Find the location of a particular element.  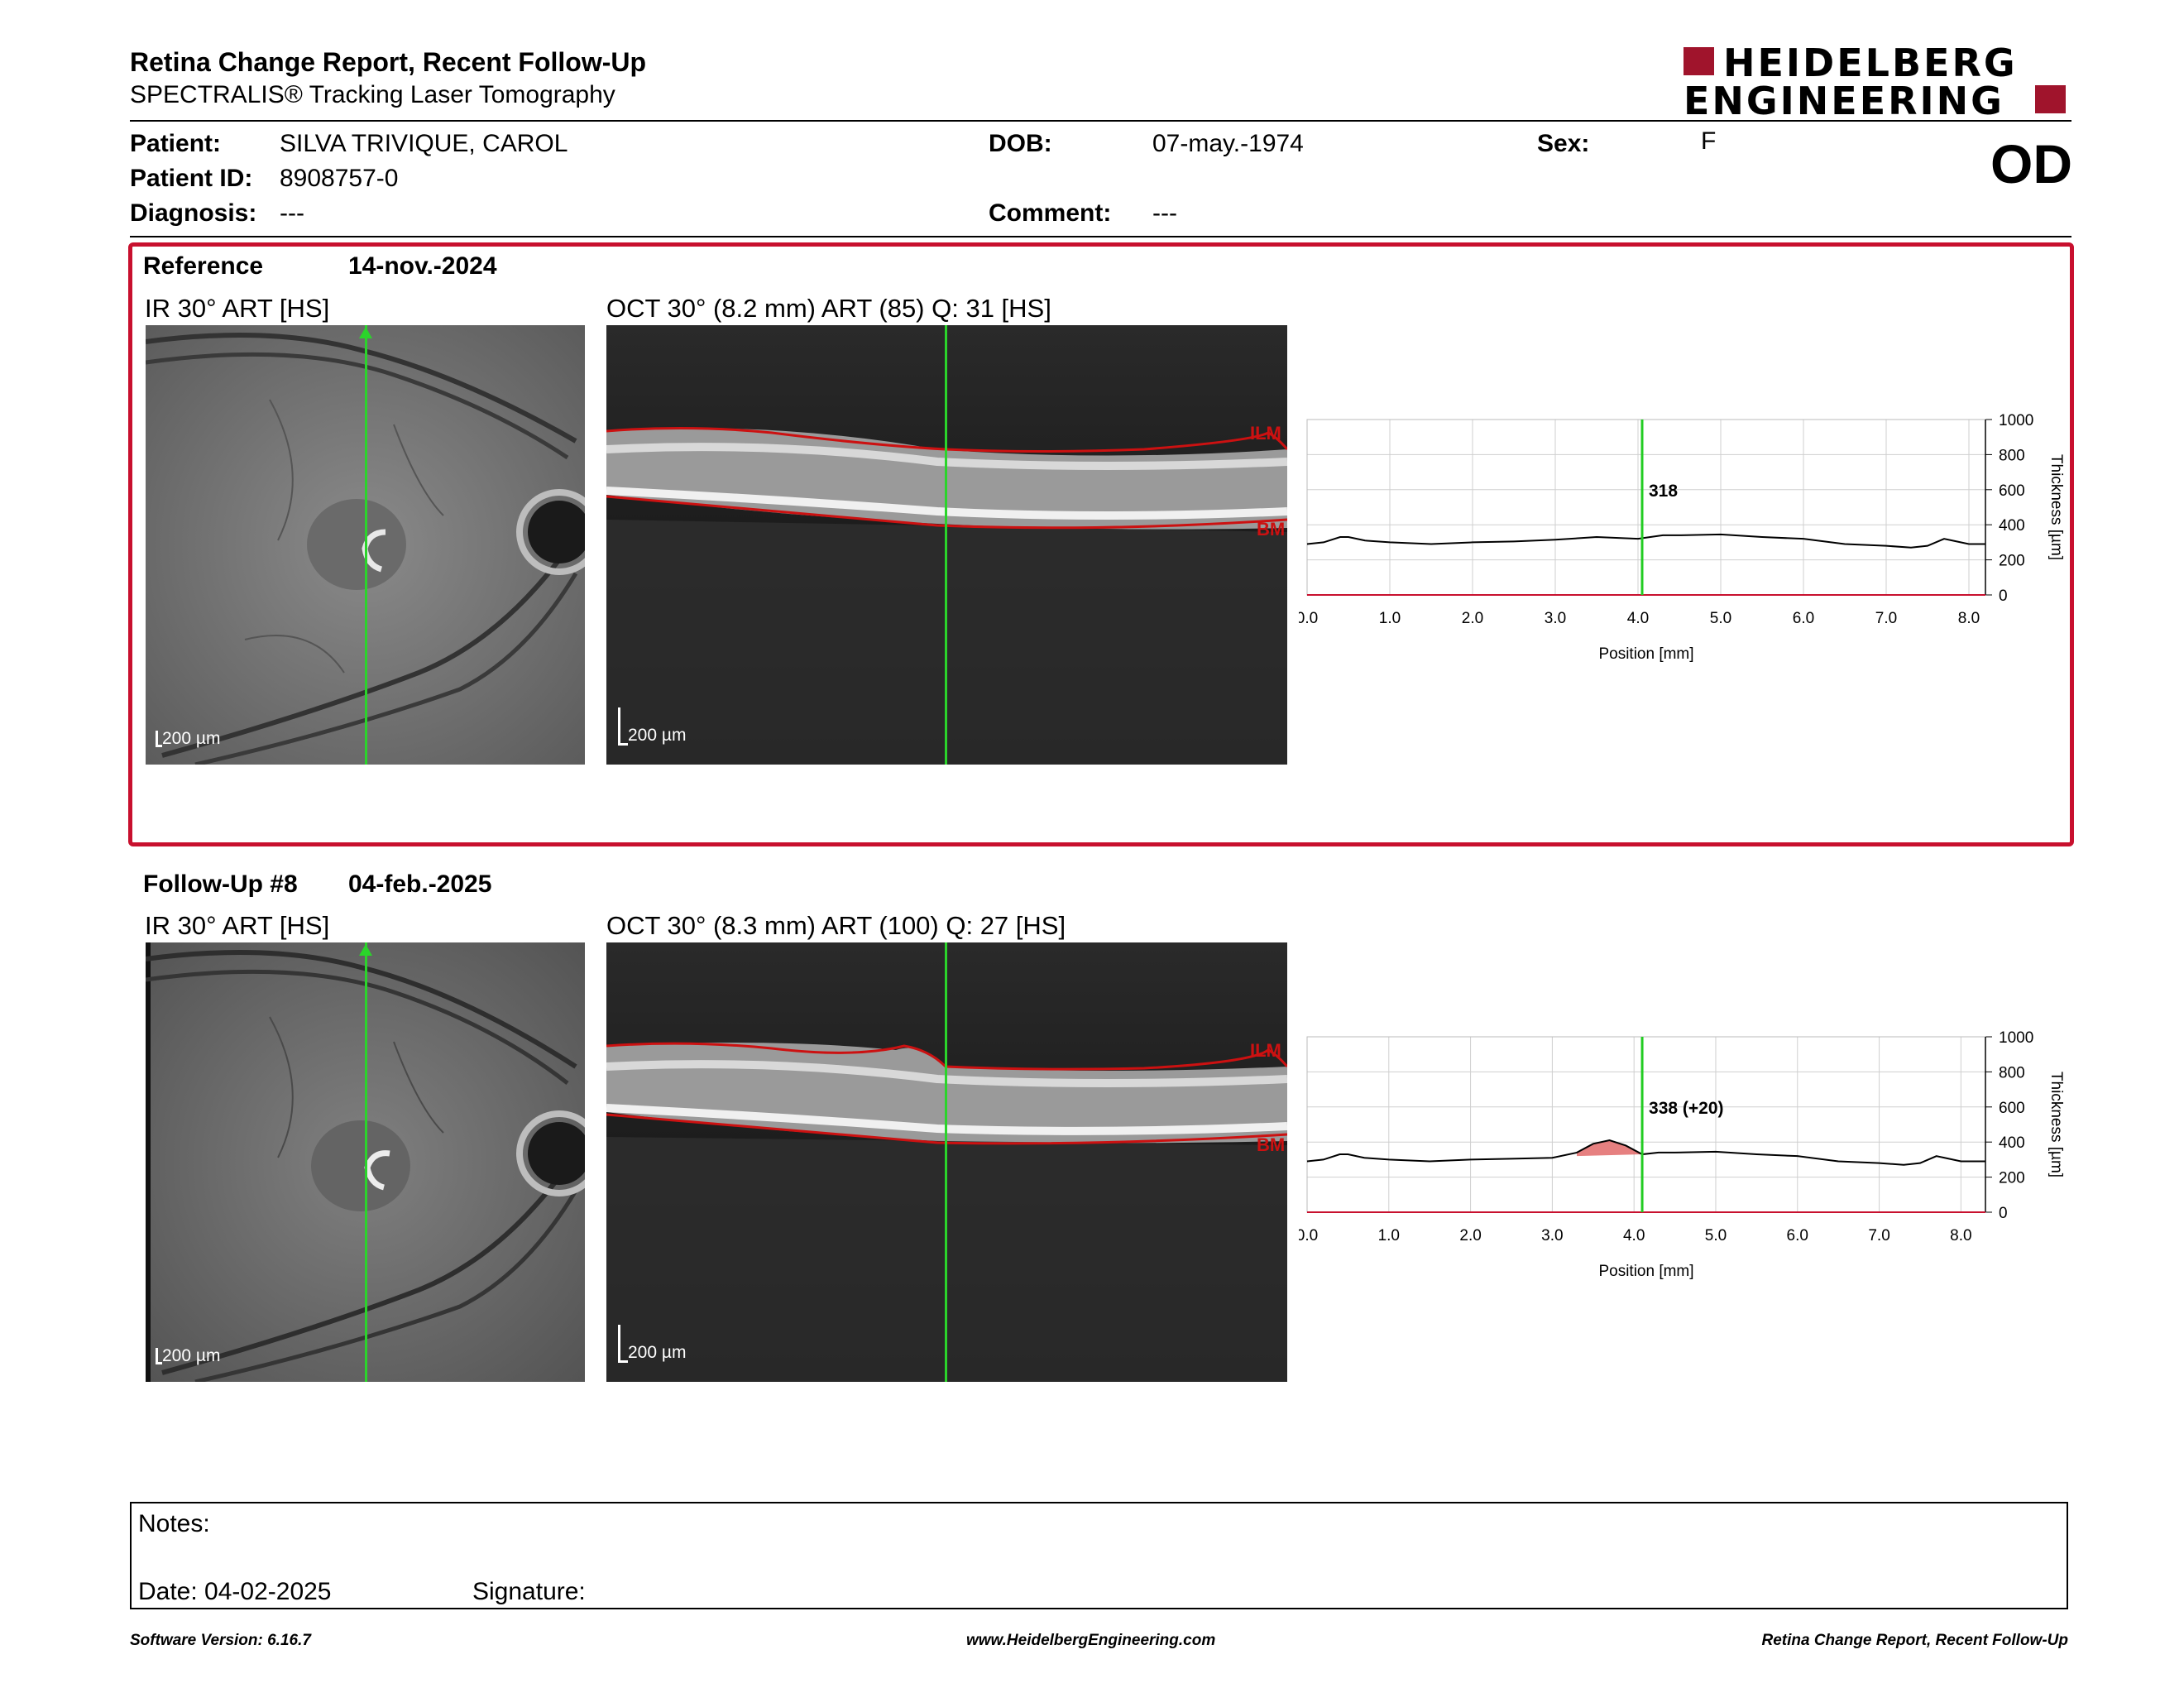

sex-label: Sex: is located at coordinates (1563, 143).